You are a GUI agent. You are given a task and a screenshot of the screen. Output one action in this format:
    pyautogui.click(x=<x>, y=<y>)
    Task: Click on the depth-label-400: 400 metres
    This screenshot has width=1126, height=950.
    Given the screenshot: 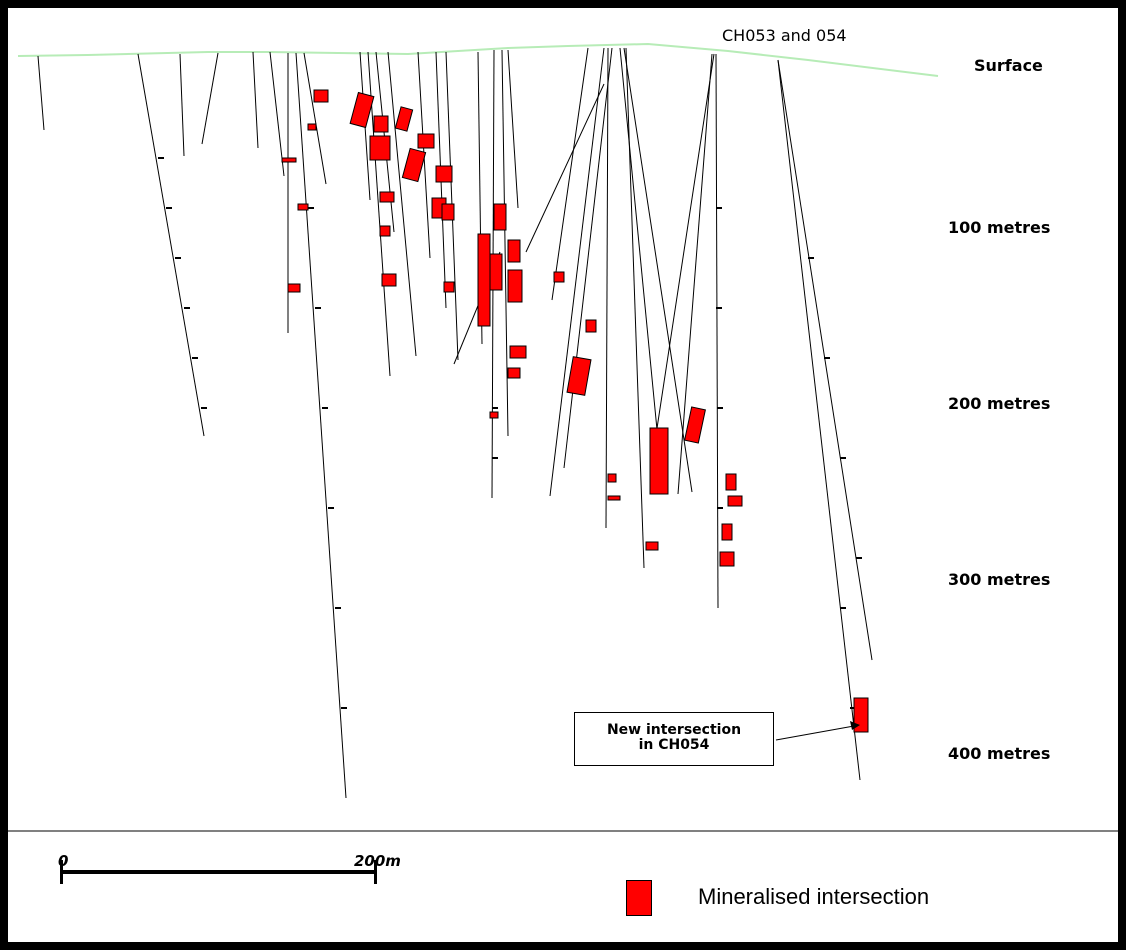 What is the action you would take?
    pyautogui.click(x=999, y=753)
    